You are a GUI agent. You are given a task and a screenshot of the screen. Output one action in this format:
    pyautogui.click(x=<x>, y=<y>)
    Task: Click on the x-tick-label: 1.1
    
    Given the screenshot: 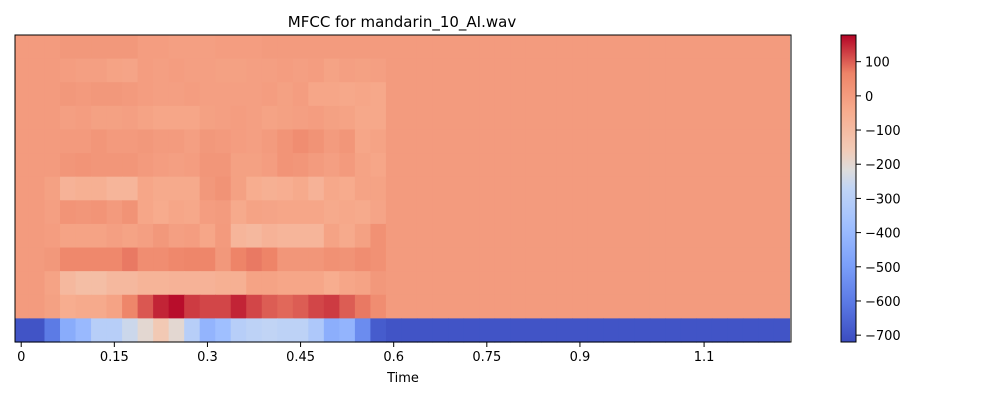 What is the action you would take?
    pyautogui.click(x=704, y=357)
    